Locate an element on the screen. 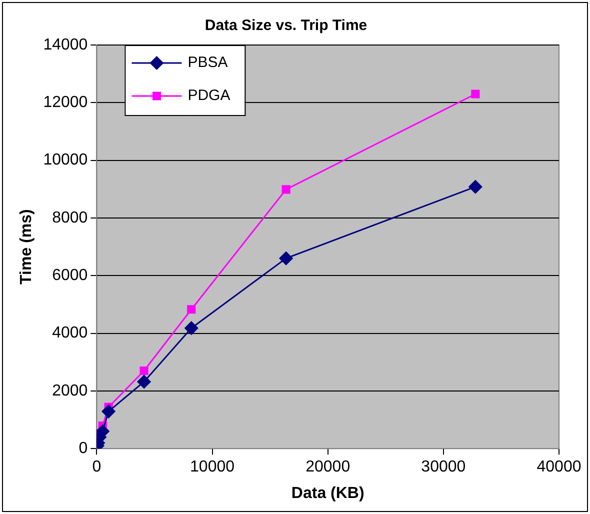 The image size is (590, 514). y-tick-label: 4000 is located at coordinates (70, 333).